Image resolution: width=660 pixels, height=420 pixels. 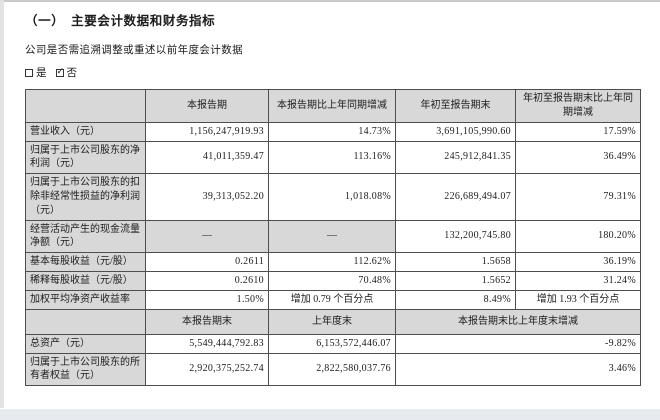 I want to click on value-ytd: 1.5652, so click(x=455, y=280).